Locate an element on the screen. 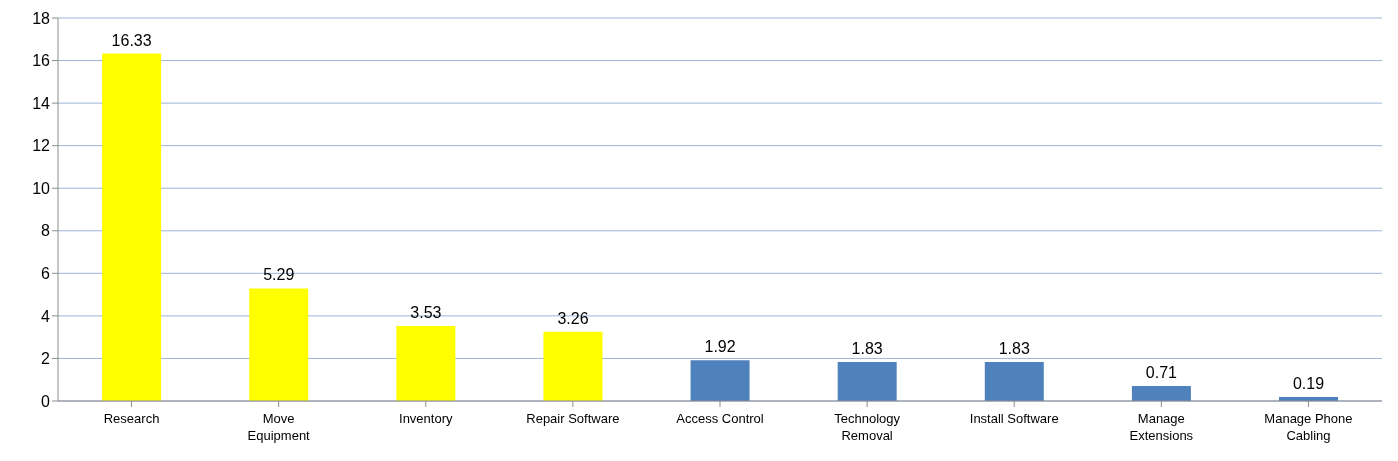 The width and height of the screenshot is (1398, 461). x-tick-label: Move Equipment is located at coordinates (279, 427).